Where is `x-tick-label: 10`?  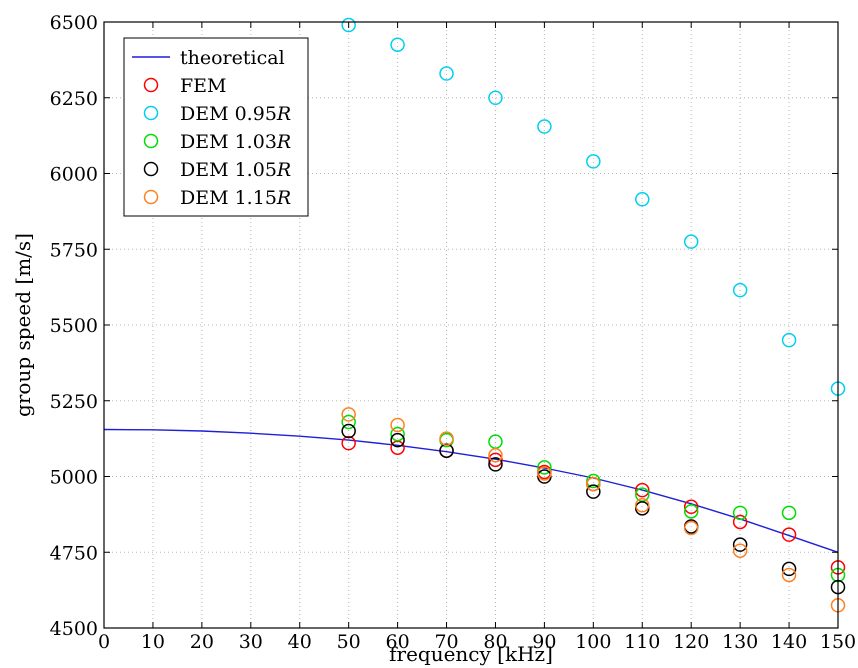 x-tick-label: 10 is located at coordinates (153, 642).